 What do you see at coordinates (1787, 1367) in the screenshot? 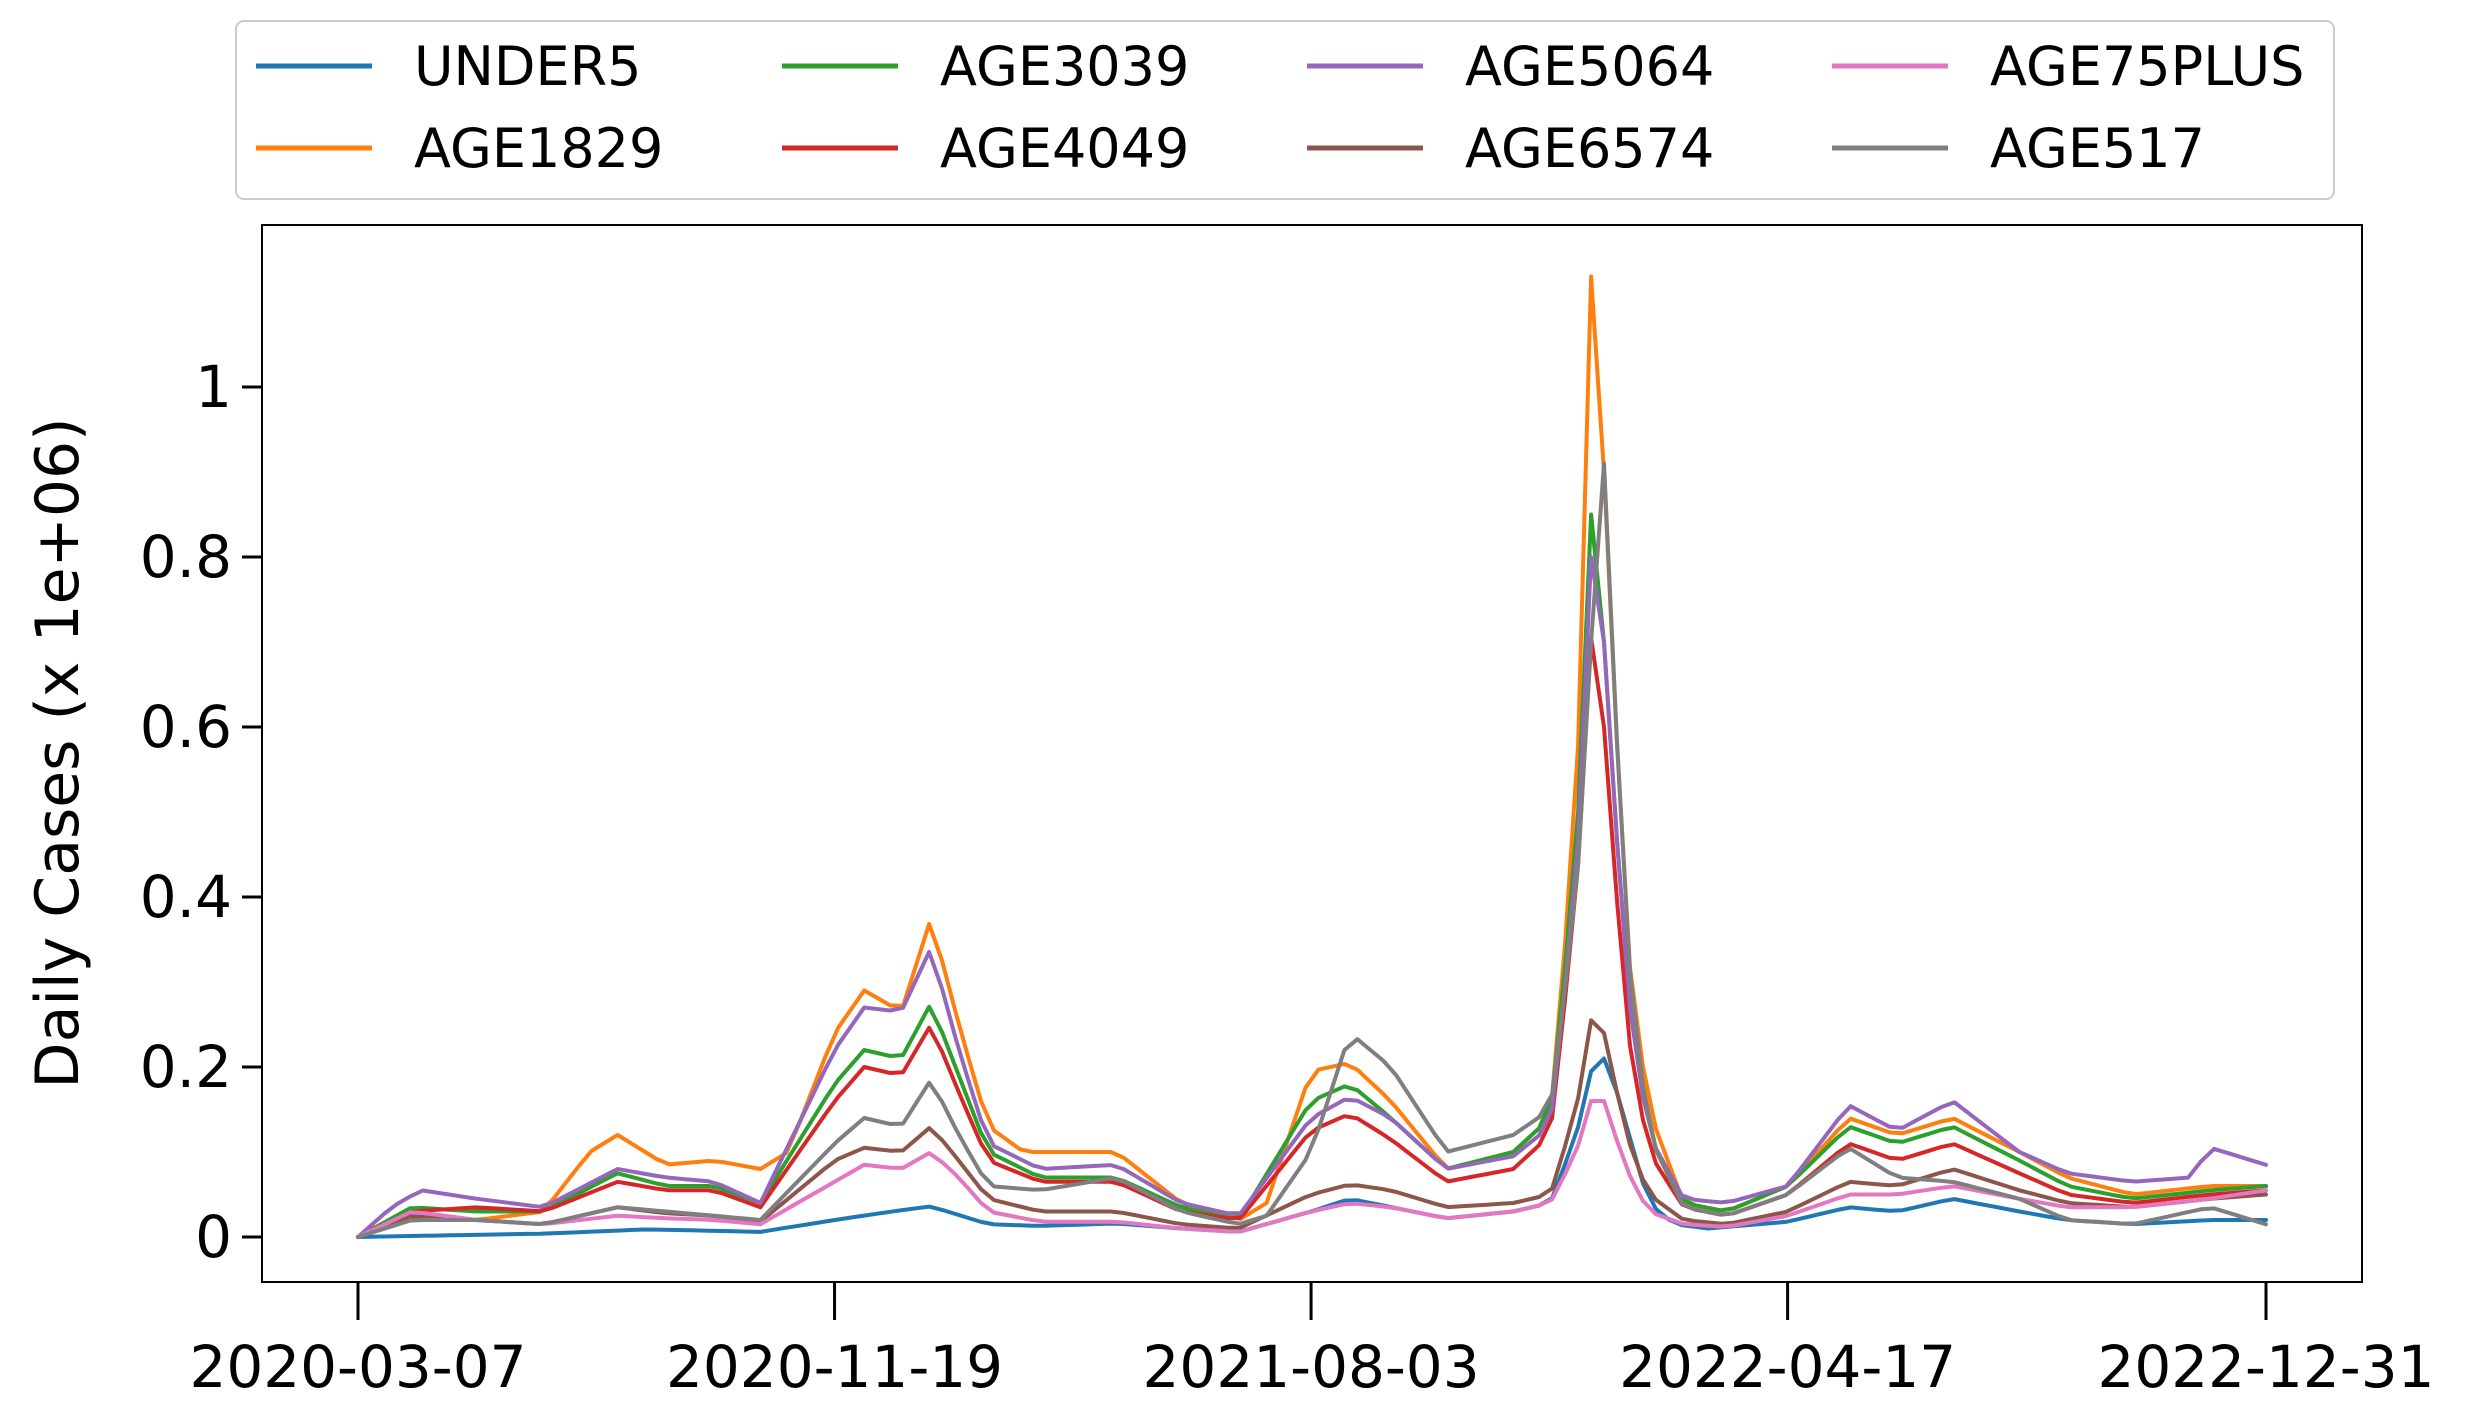
I see `x-tick-label: 2022-04-17` at bounding box center [1787, 1367].